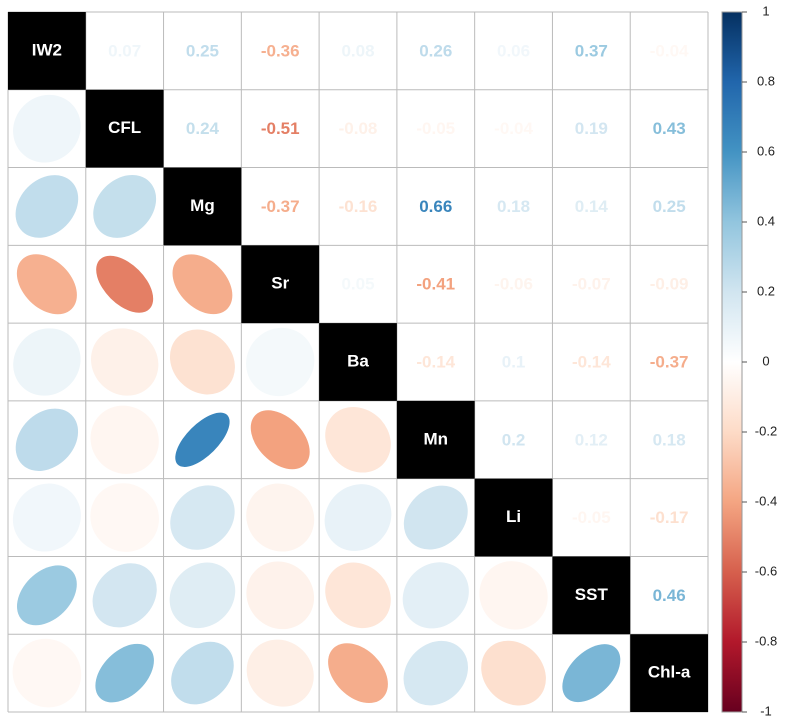 The width and height of the screenshot is (796, 724). Describe the element at coordinates (766, 290) in the screenshot. I see `colorbar-tick-label: 0.2` at that location.